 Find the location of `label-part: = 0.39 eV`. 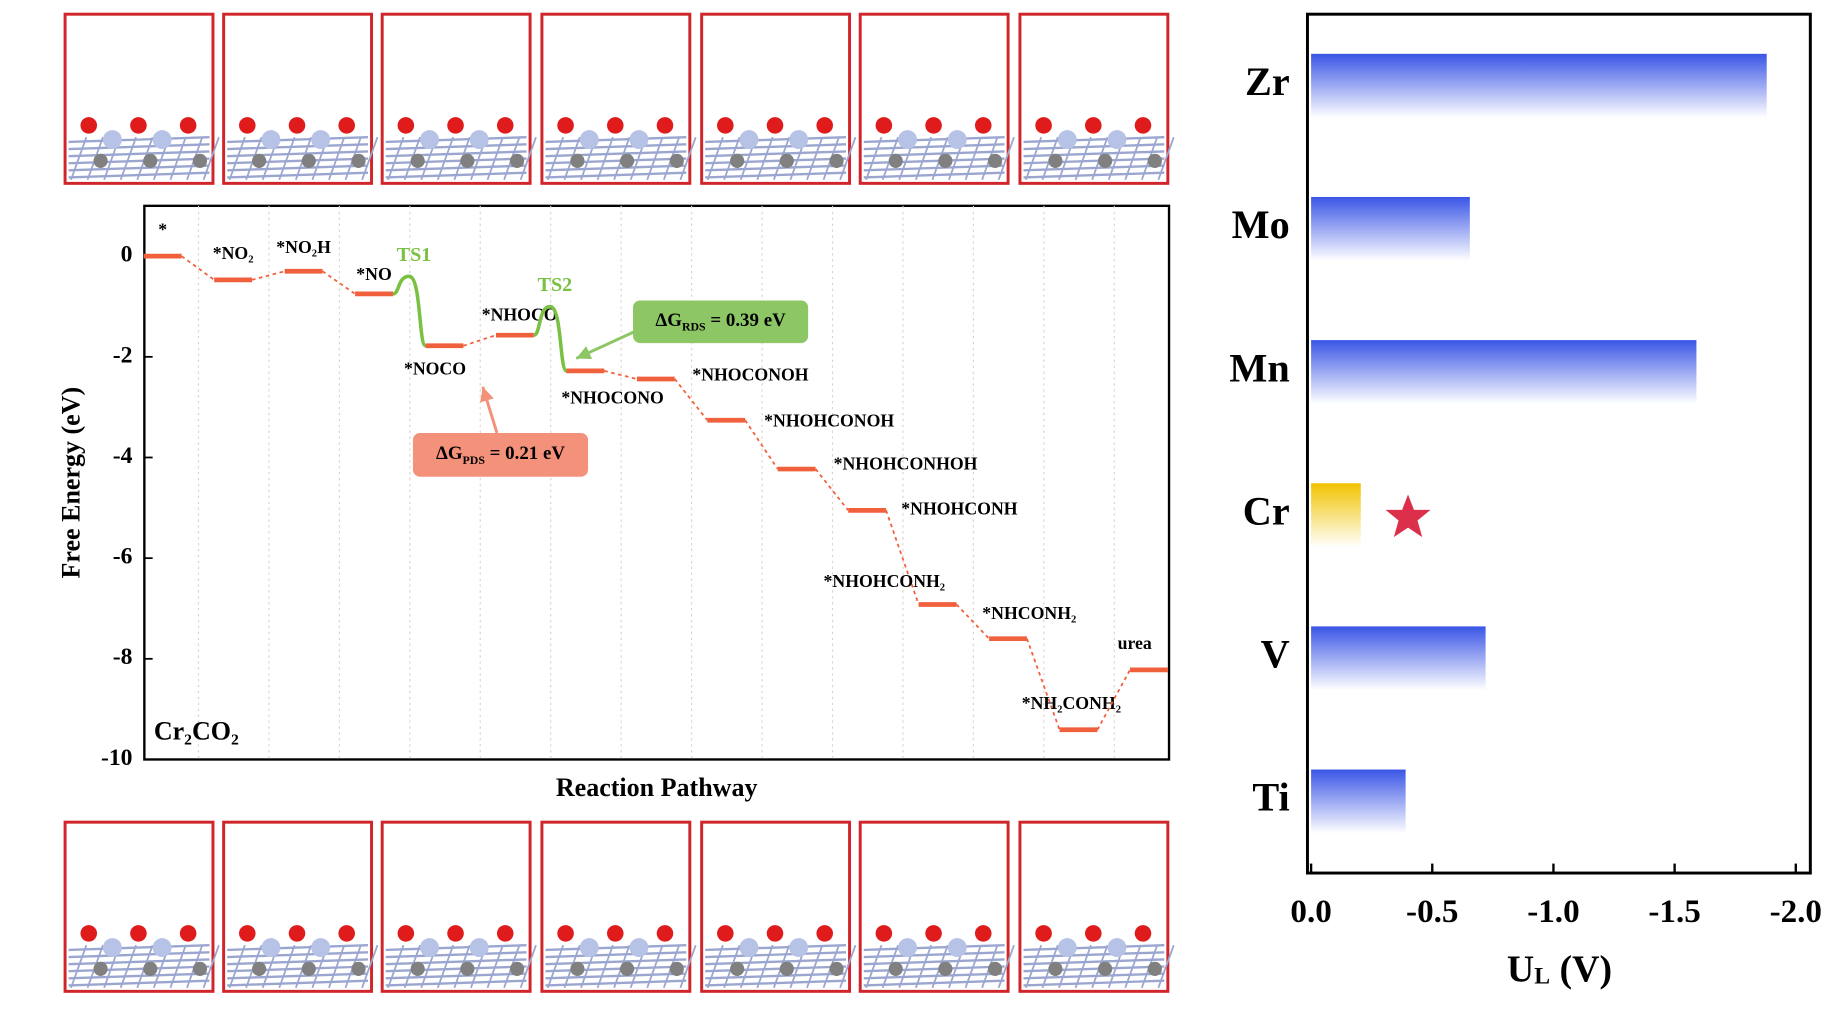

label-part: = 0.39 eV is located at coordinates (746, 320).